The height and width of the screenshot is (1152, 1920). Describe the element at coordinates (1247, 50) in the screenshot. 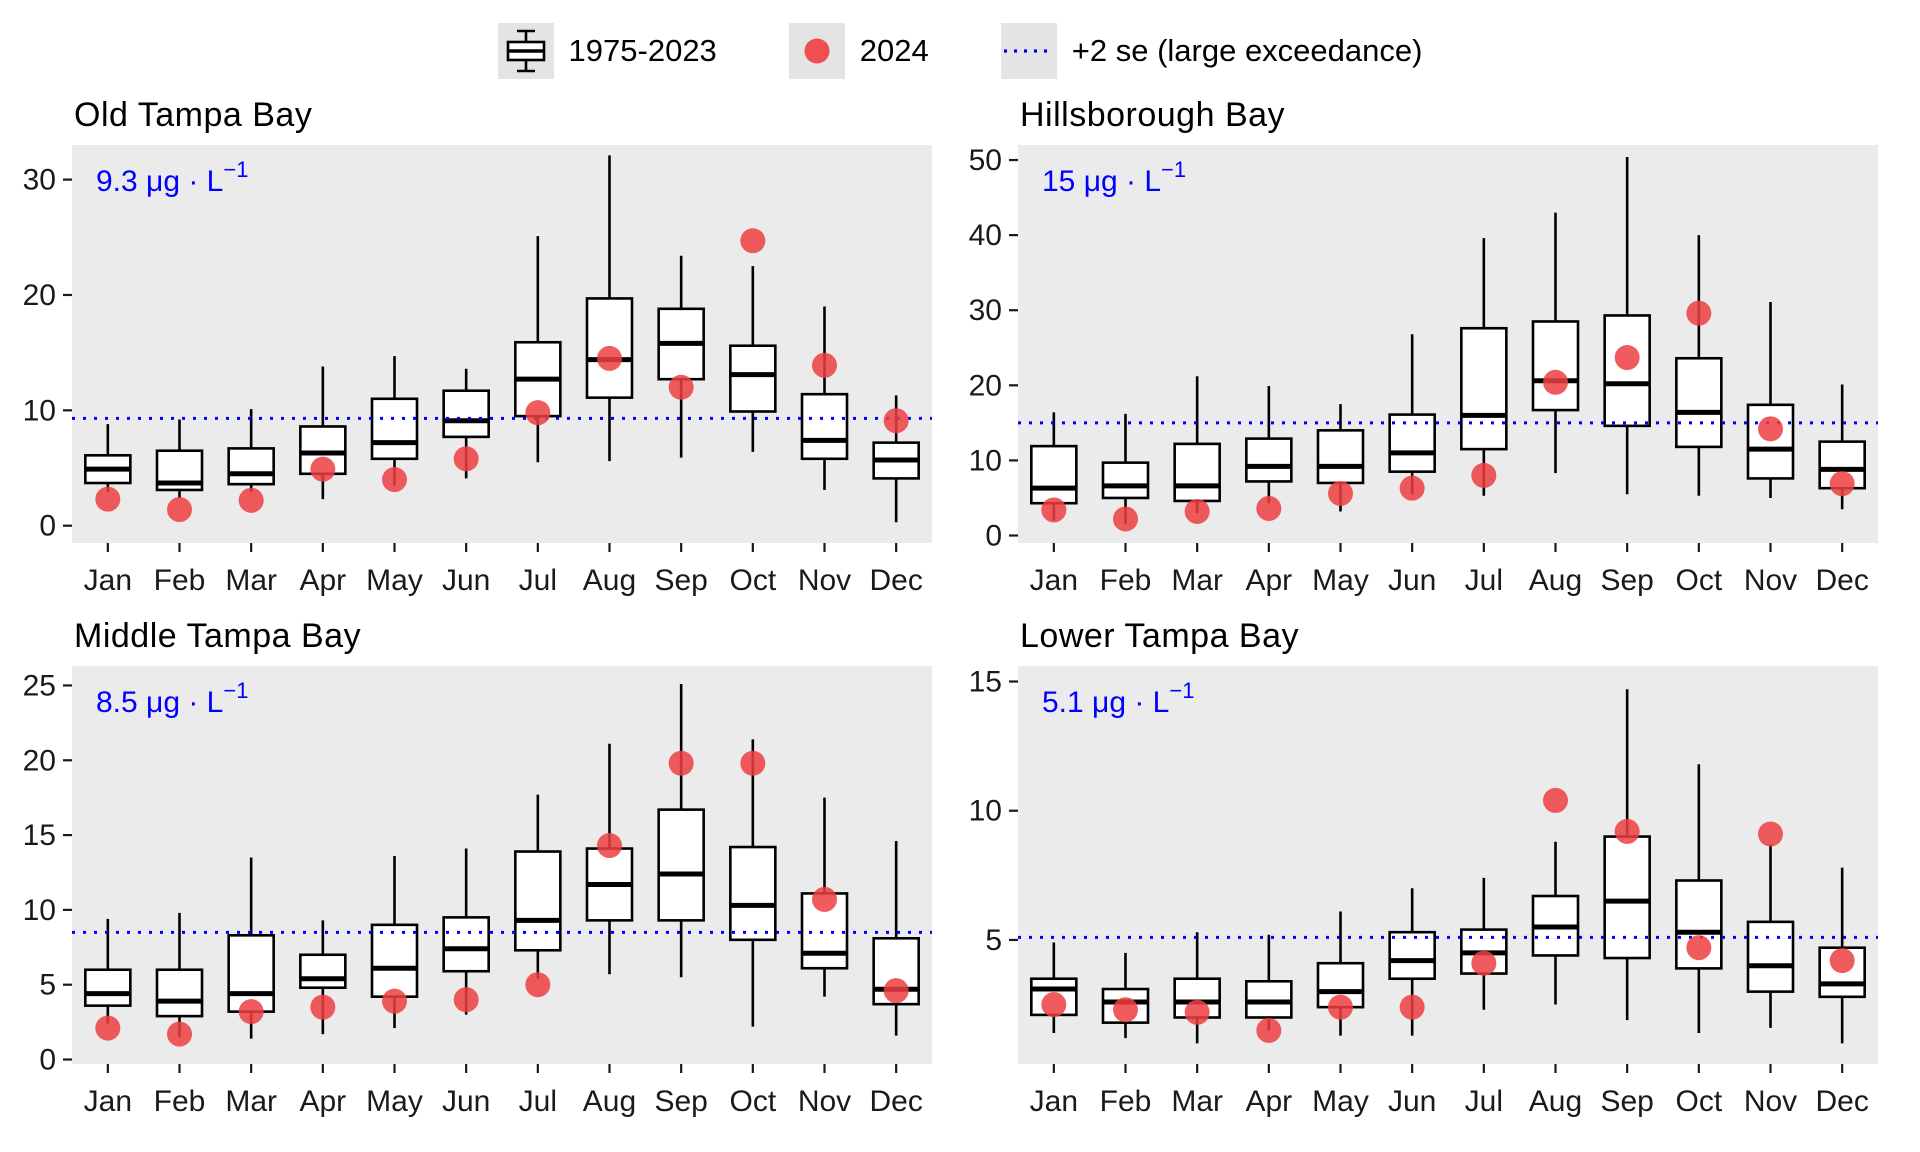

I see `legend-label-exceedance: +2 se (large exceedance)` at that location.